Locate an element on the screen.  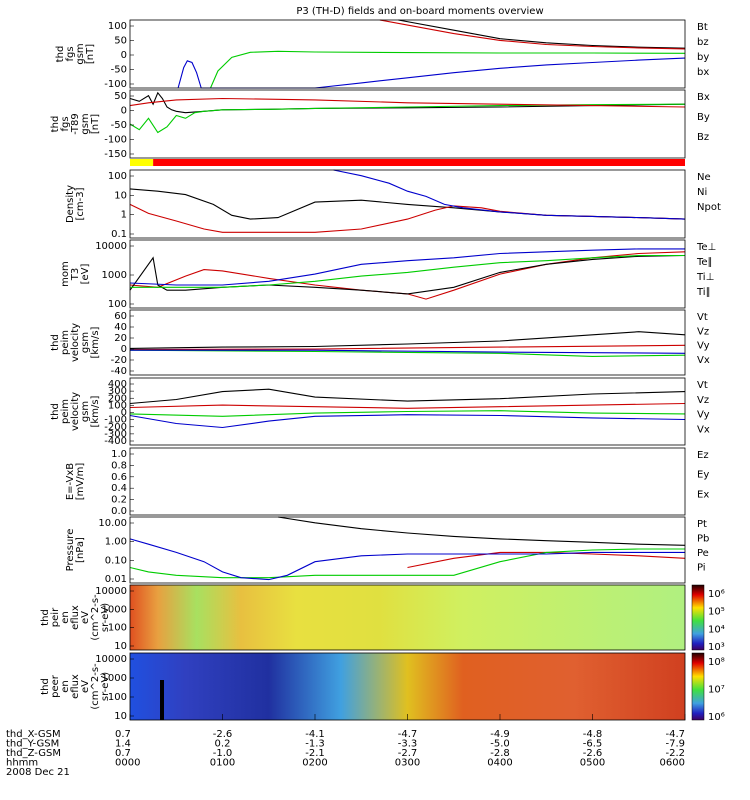
legend-entry: Bt is located at coordinates (702, 27).